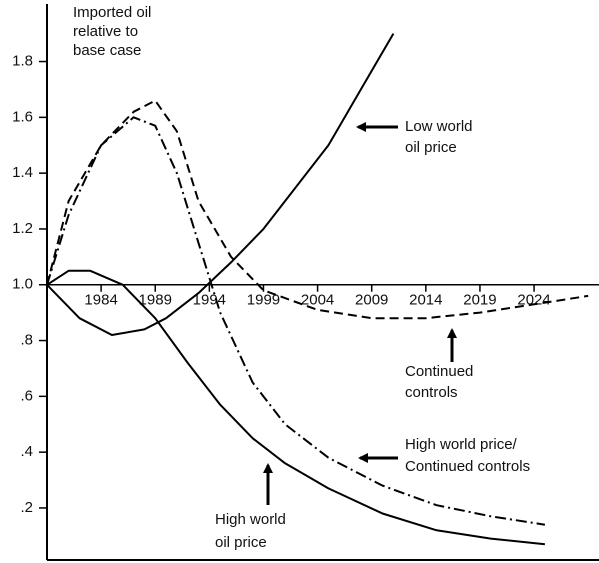 This screenshot has width=599, height=563. What do you see at coordinates (26, 340) in the screenshot?
I see `y-tick-label: .8` at bounding box center [26, 340].